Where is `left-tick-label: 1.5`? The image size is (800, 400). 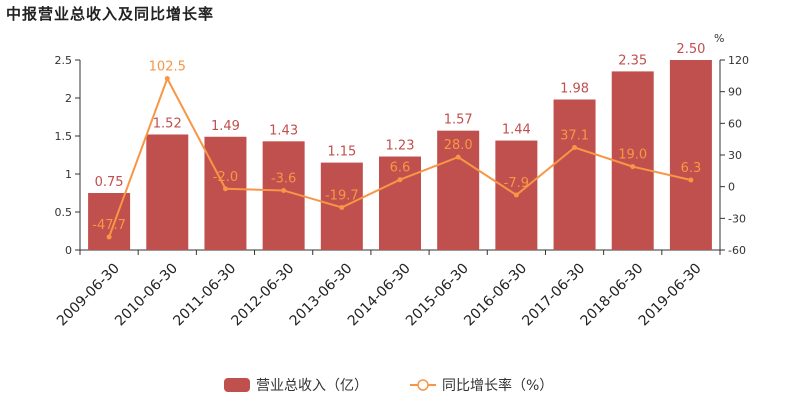
left-tick-label: 1.5 is located at coordinates (64, 136).